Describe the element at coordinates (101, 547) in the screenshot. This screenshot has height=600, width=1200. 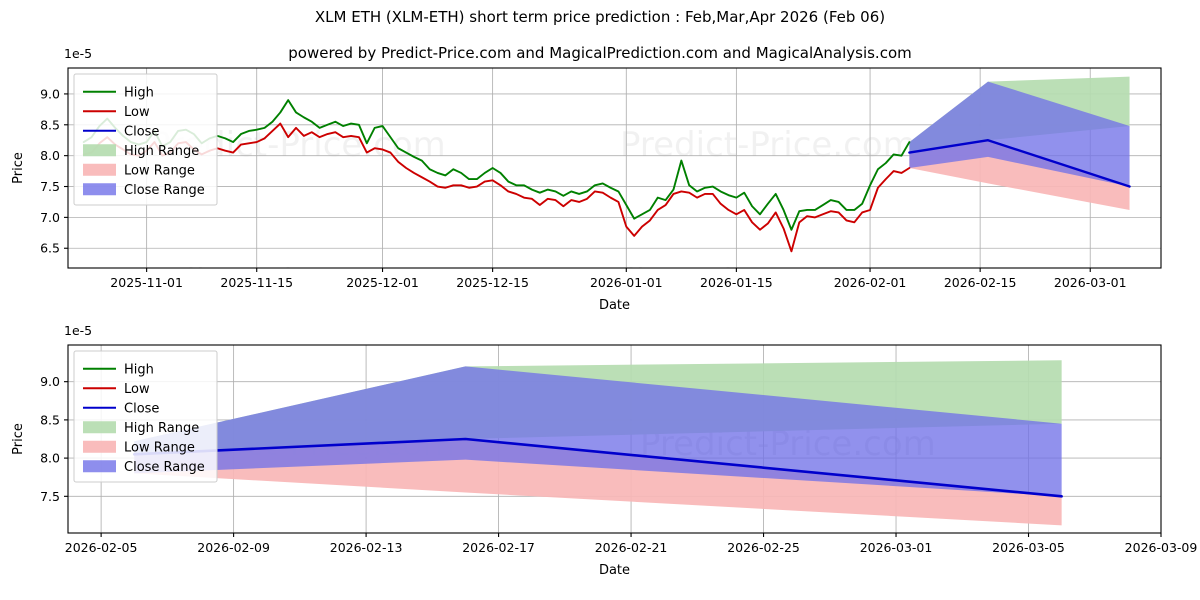
I see `xtick-label: 2026-02-05` at that location.